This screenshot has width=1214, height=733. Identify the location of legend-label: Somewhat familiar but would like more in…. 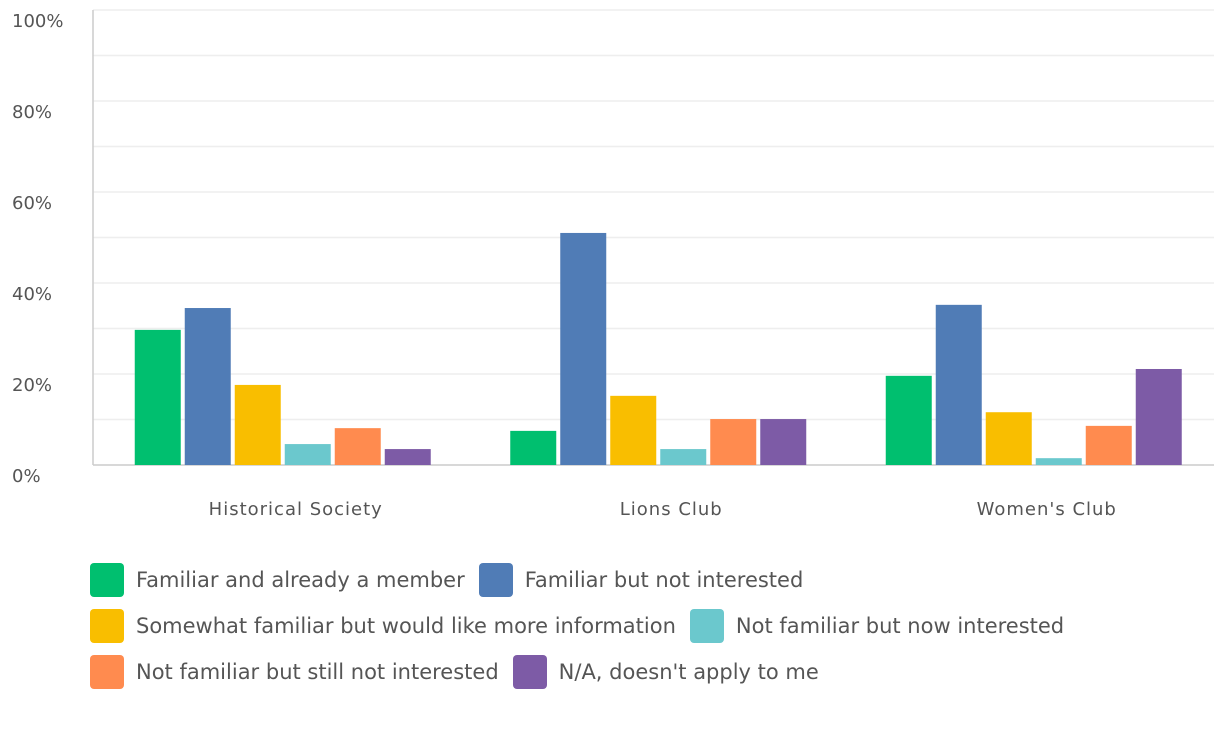
(406, 626).